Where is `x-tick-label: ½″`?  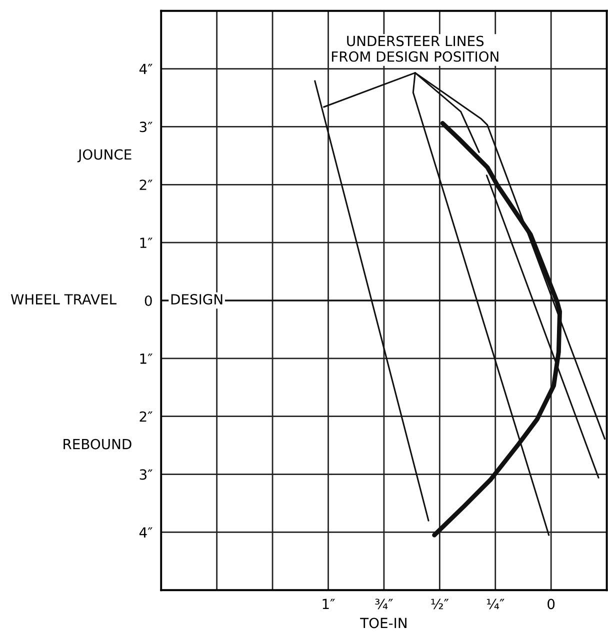 x-tick-label: ½″ is located at coordinates (440, 604).